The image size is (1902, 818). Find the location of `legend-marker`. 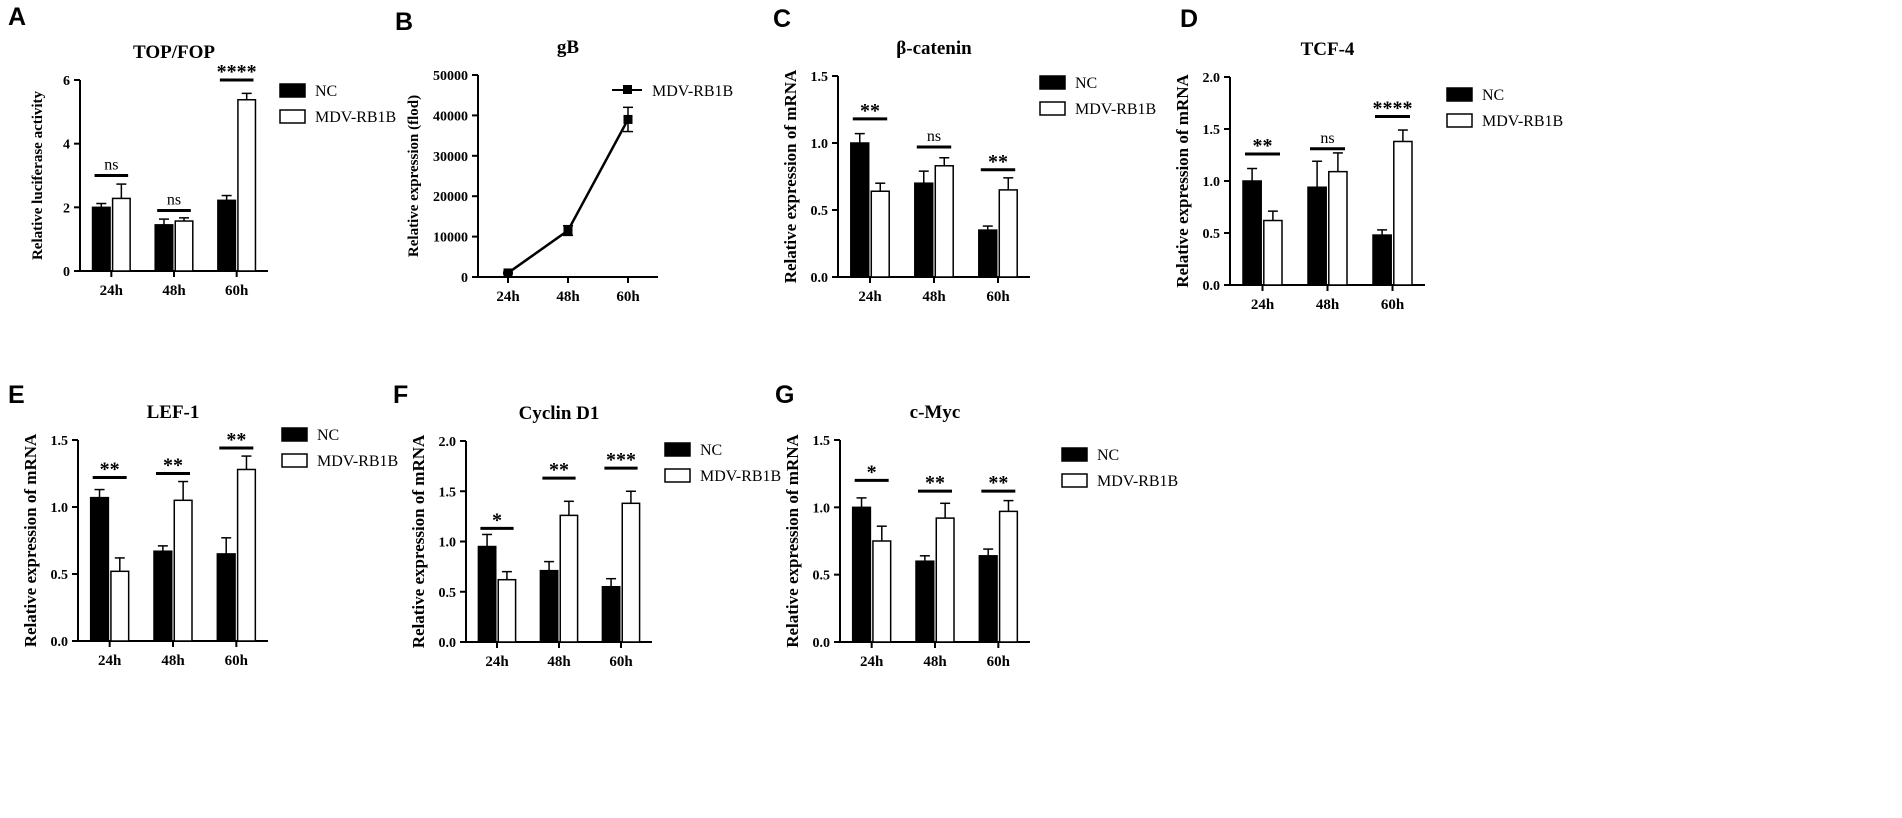

legend-marker is located at coordinates (627, 89).